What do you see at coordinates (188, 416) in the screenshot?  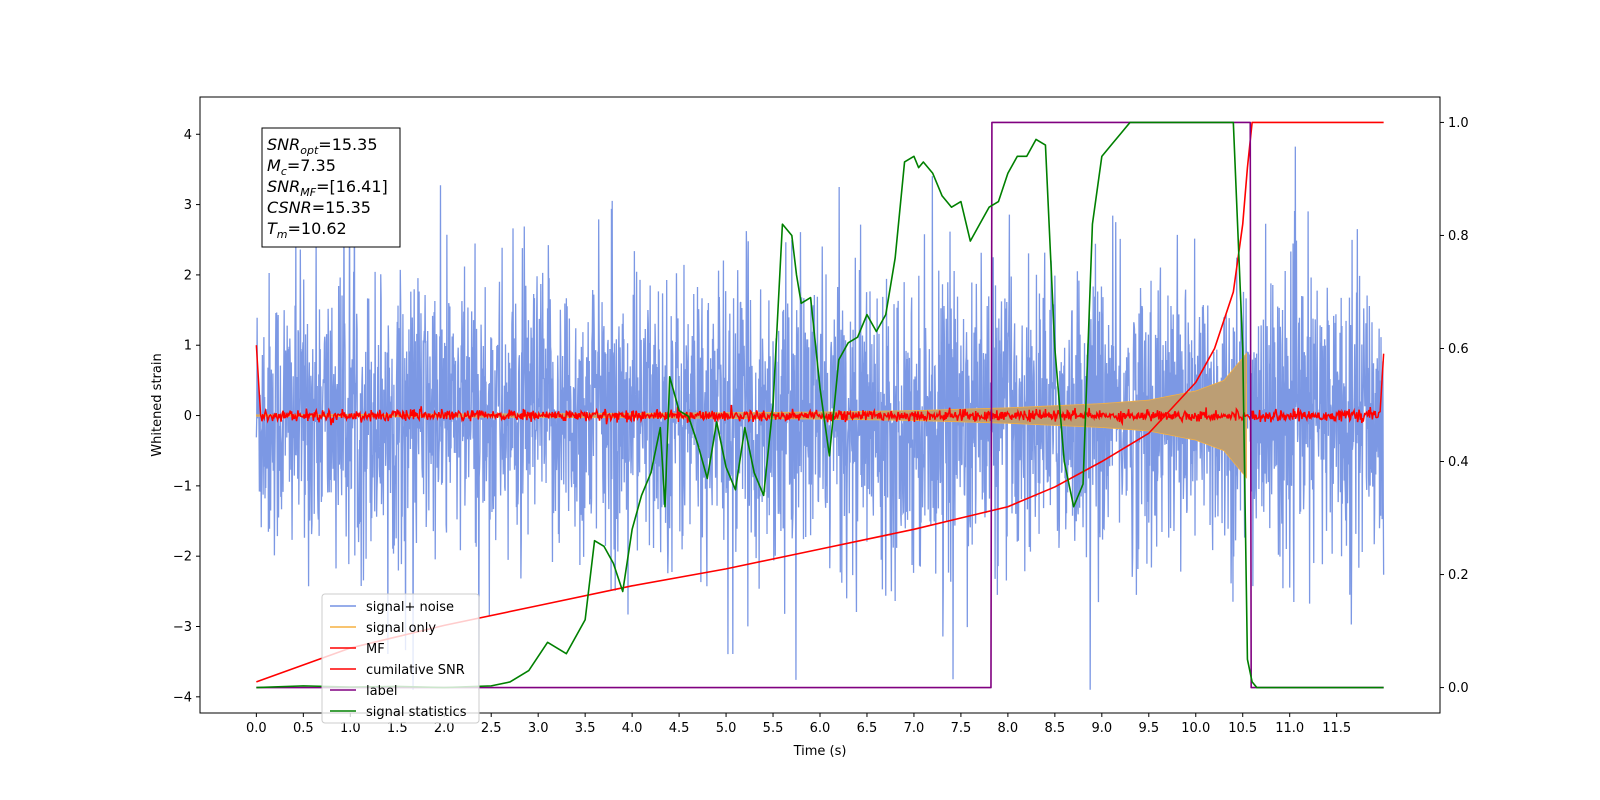 I see `y-tick-label: 0` at bounding box center [188, 416].